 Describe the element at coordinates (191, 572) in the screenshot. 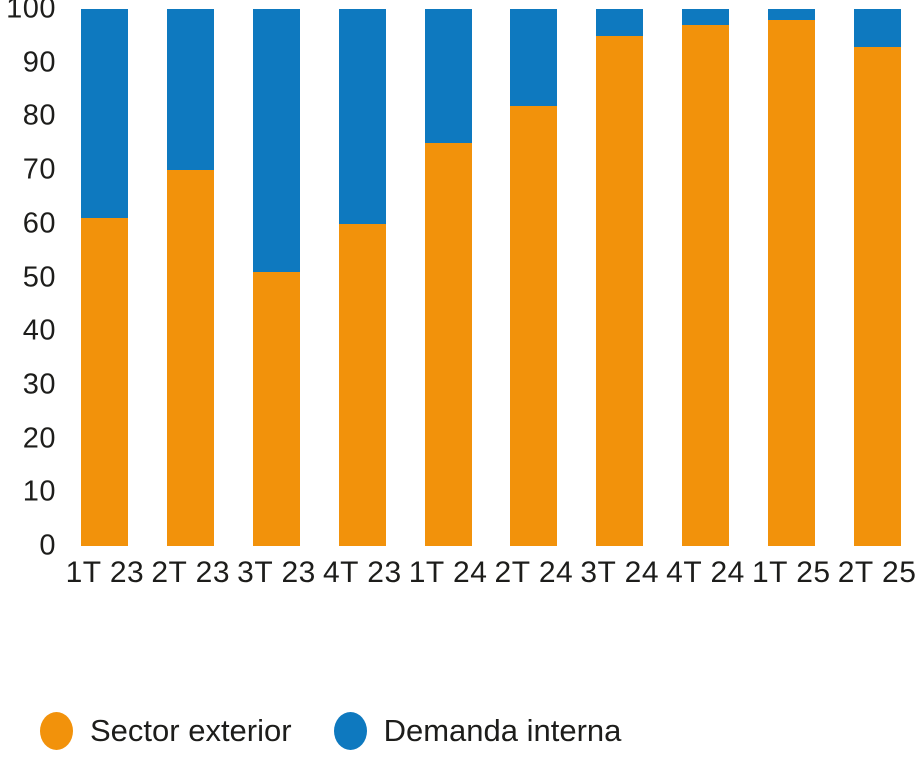

I see `x-tick-label: 2T 23` at that location.